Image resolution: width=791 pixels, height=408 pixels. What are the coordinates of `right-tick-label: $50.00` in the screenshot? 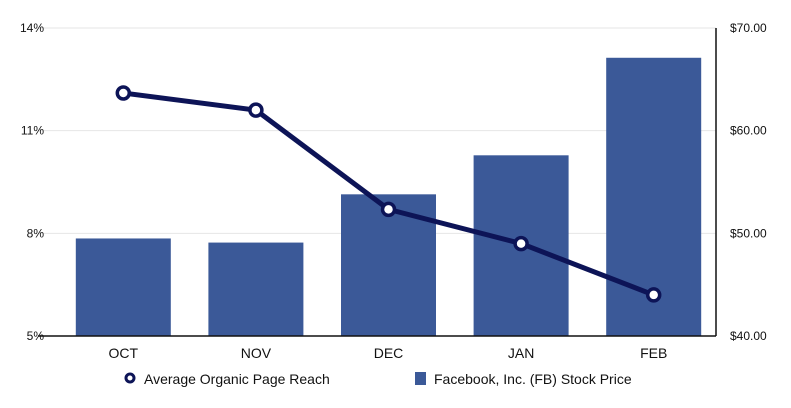 It's located at (748, 233).